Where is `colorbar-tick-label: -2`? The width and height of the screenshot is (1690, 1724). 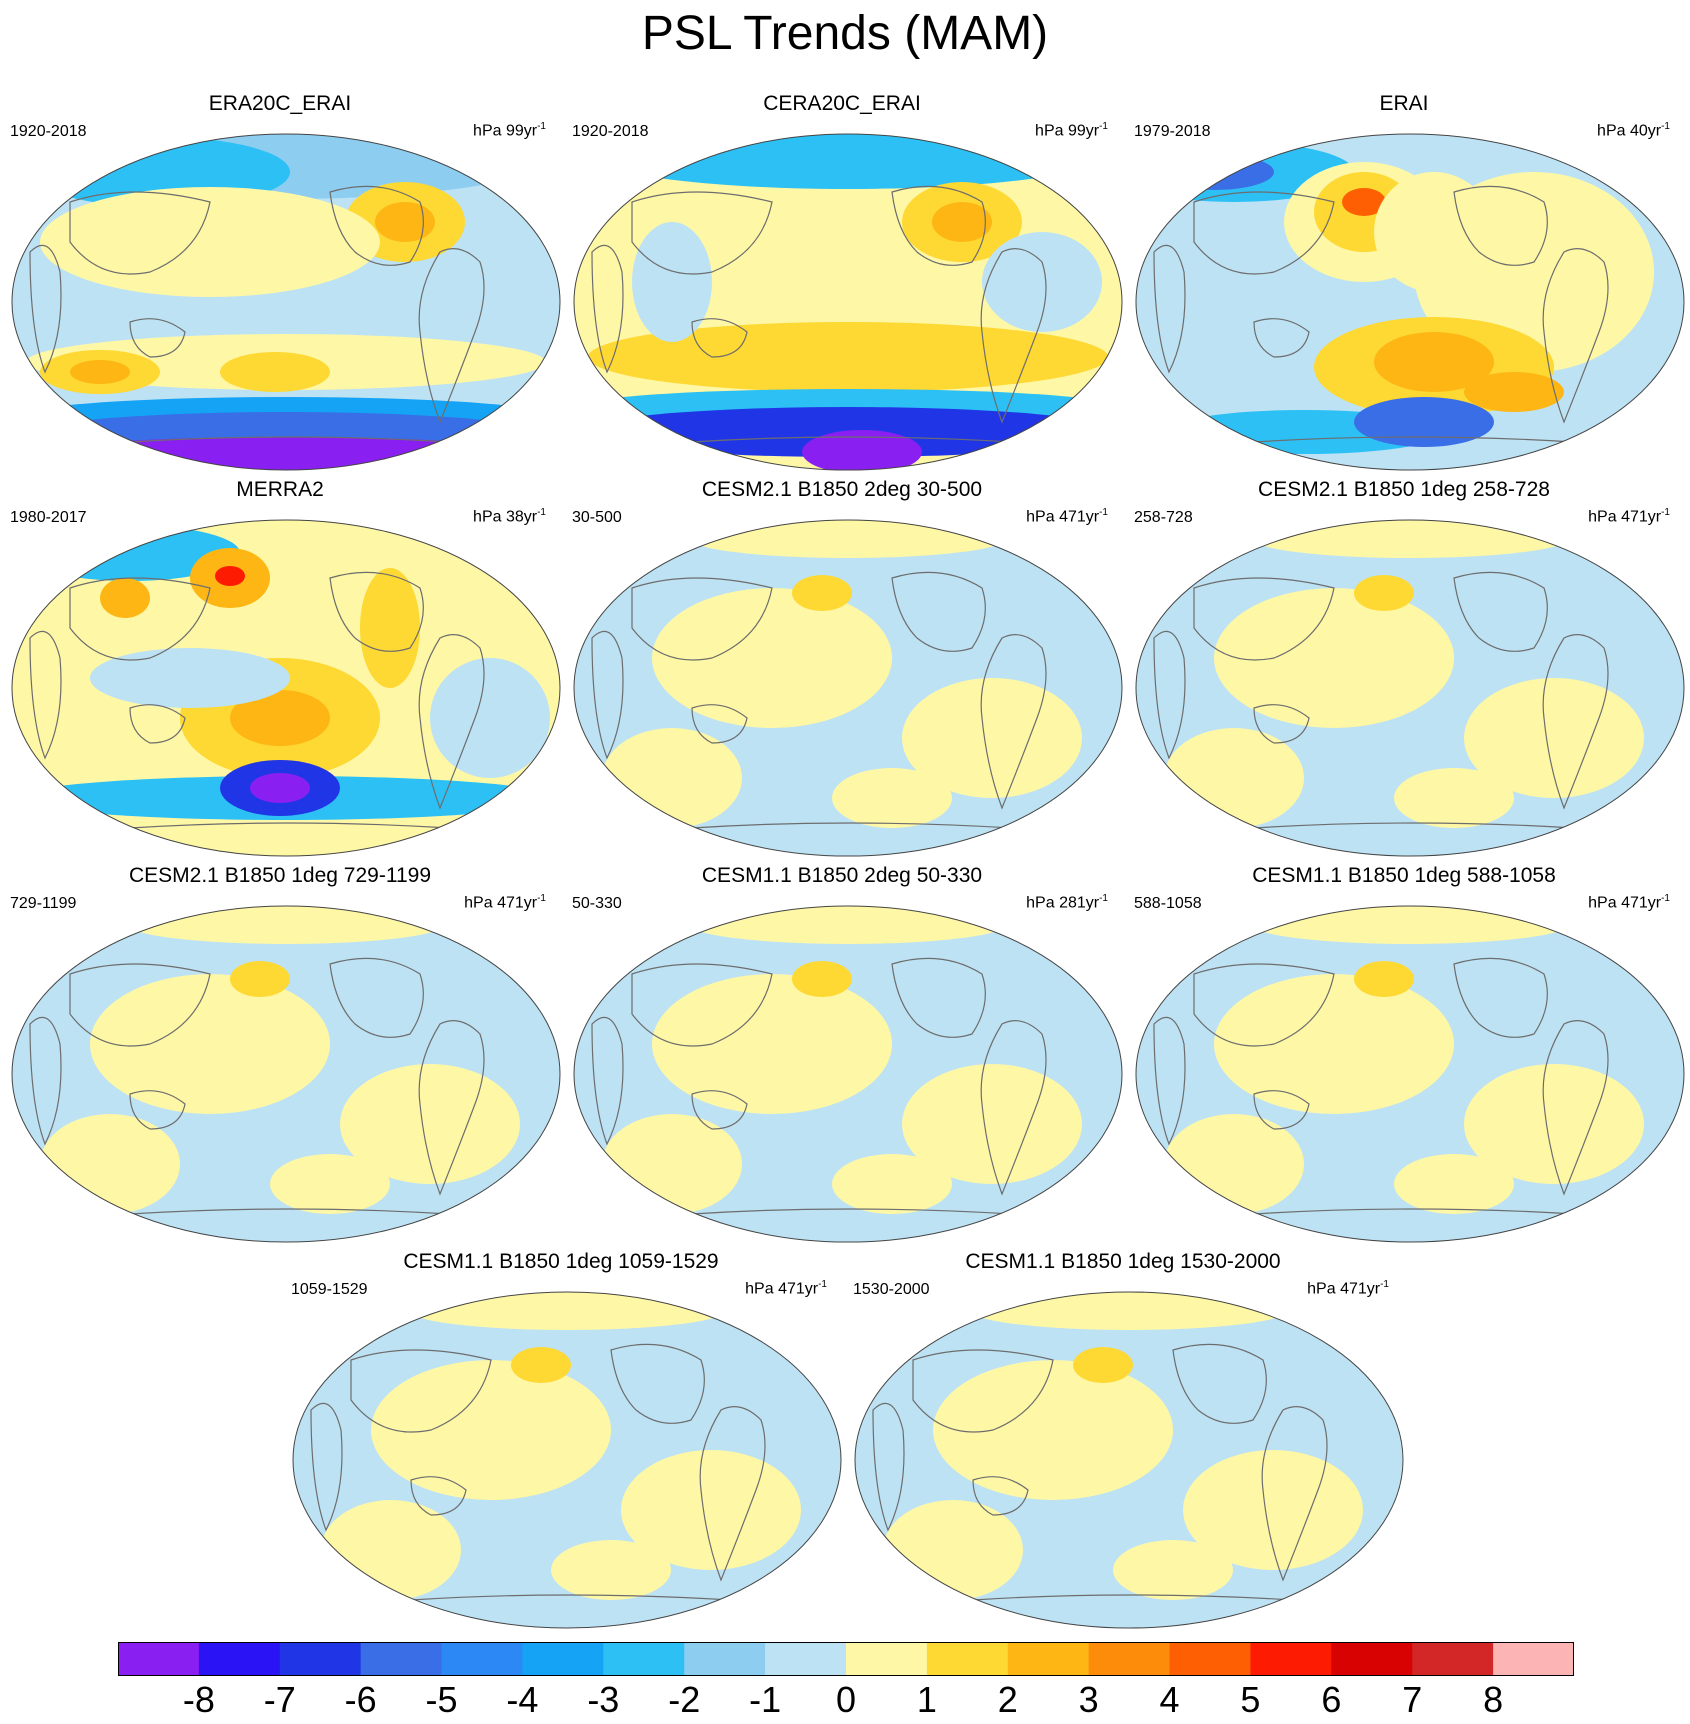 colorbar-tick-label: -2 is located at coordinates (684, 1699).